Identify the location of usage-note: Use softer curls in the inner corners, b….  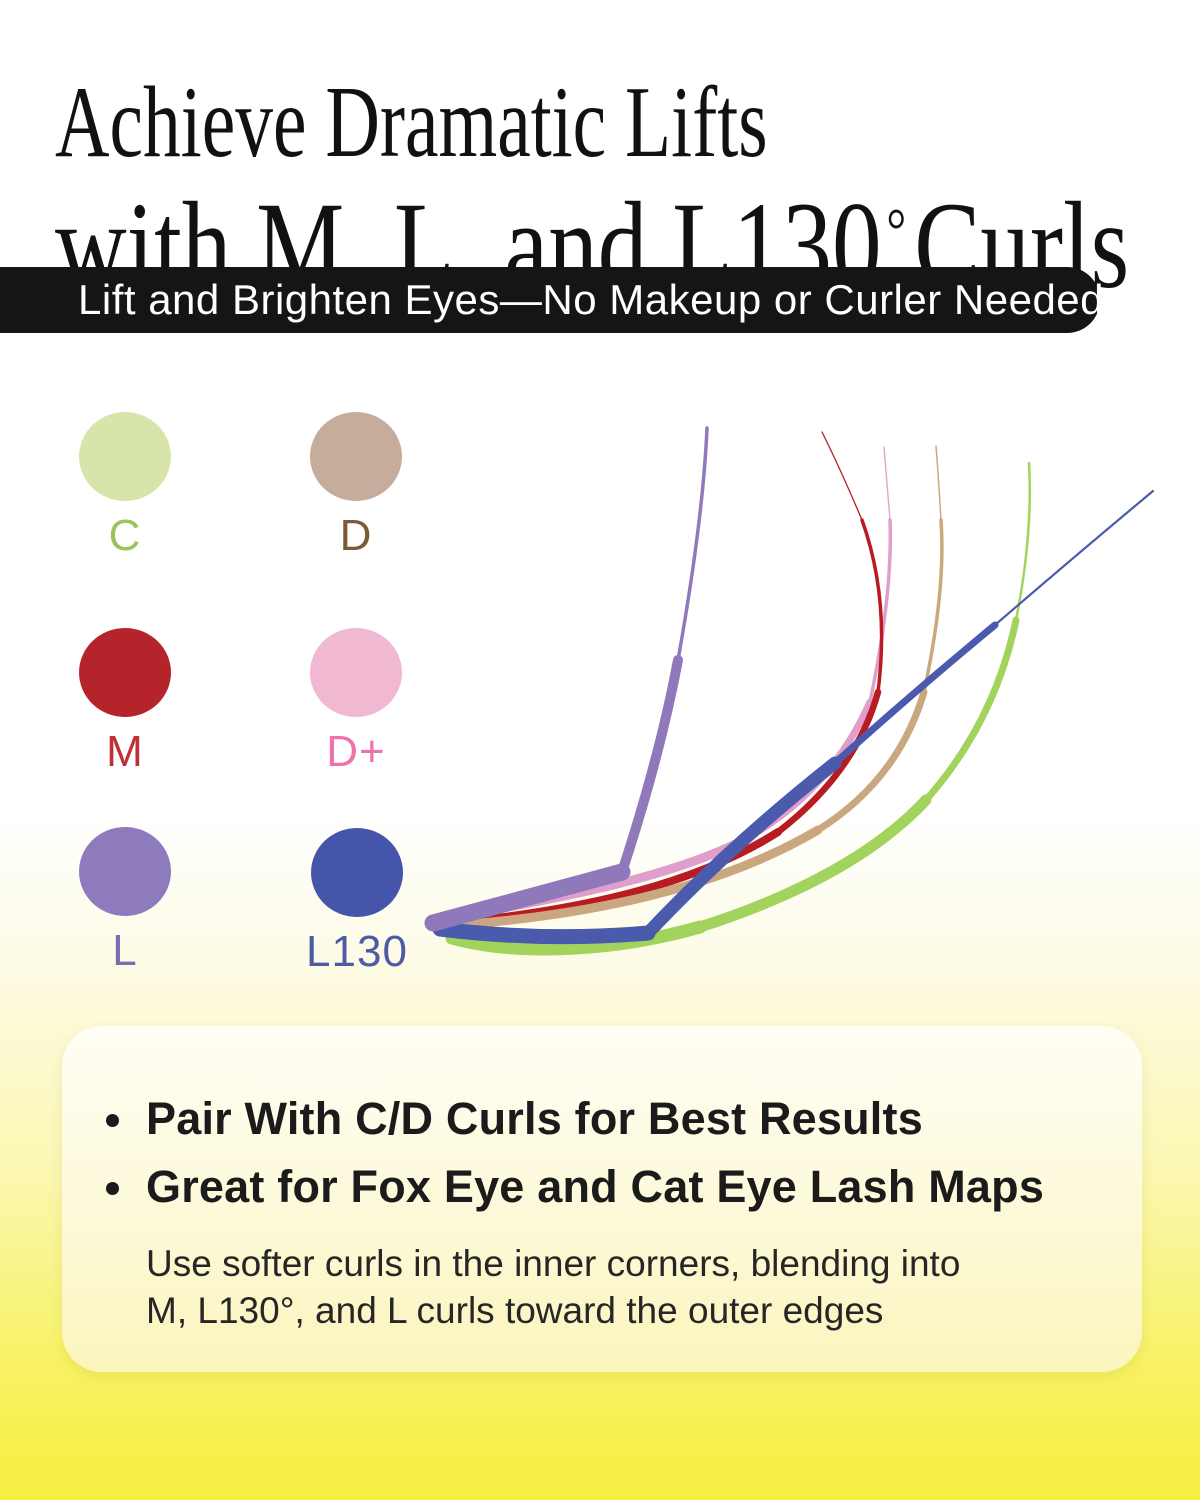
(553, 1287).